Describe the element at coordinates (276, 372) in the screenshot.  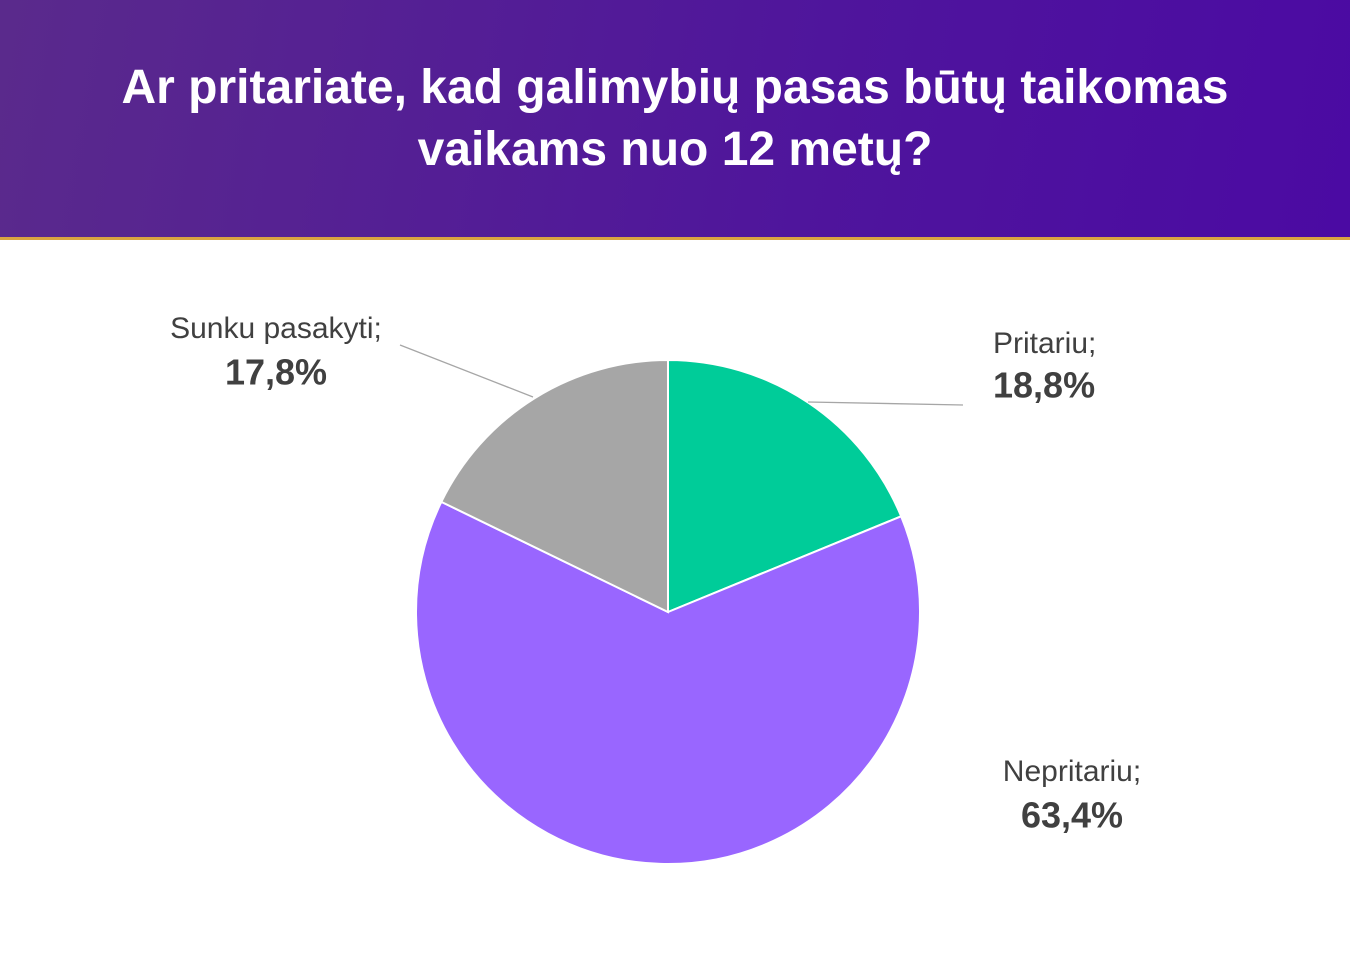
I see `value-label: 17,8%` at that location.